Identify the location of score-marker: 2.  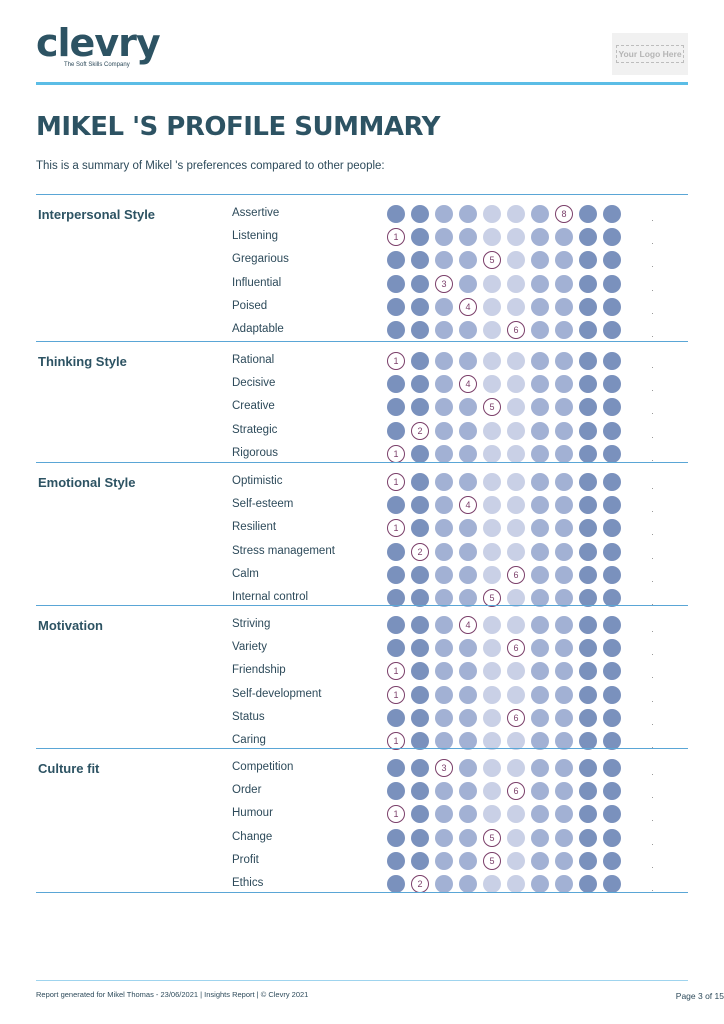
(420, 430).